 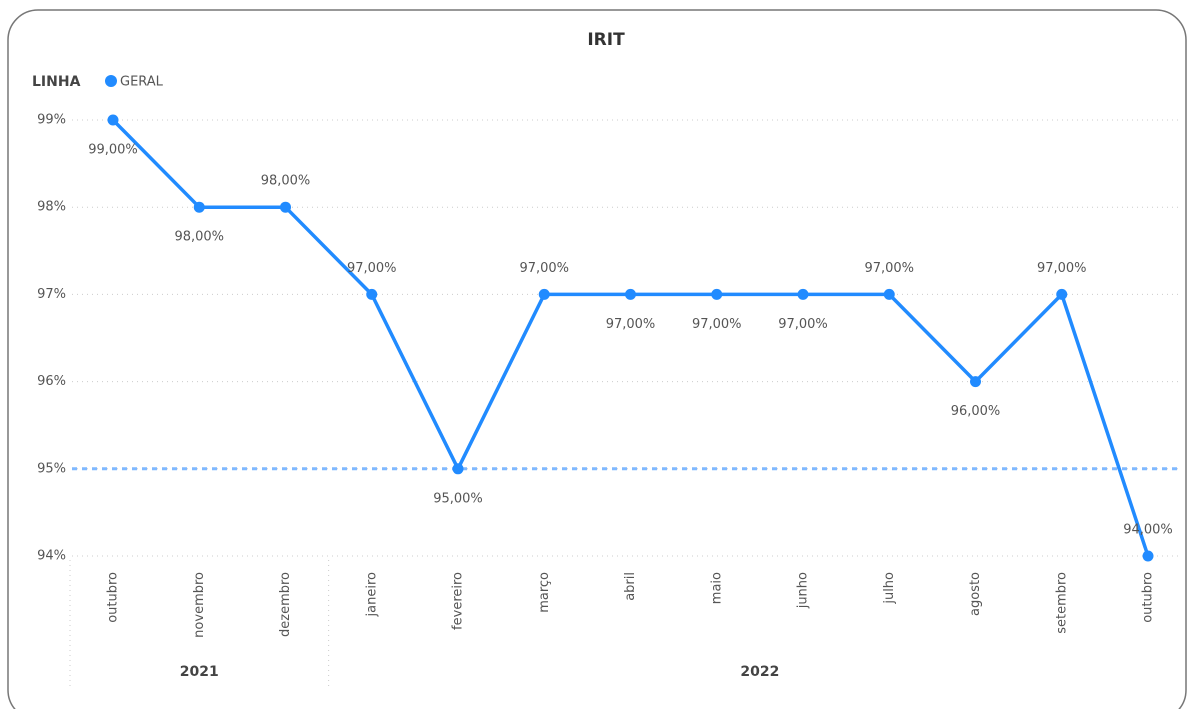 What do you see at coordinates (51, 294) in the screenshot?
I see `y-tick-label: 97%` at bounding box center [51, 294].